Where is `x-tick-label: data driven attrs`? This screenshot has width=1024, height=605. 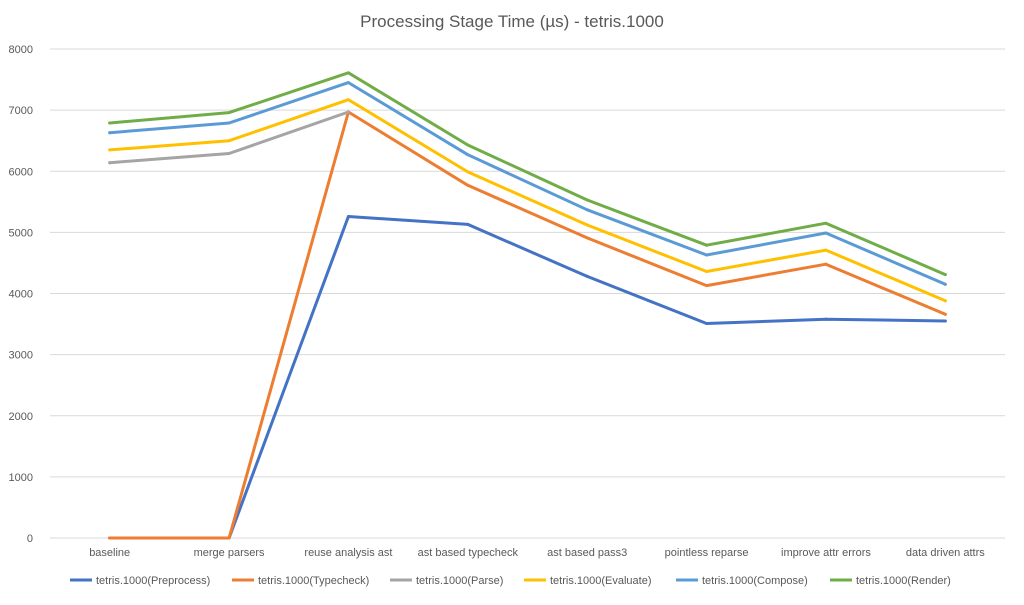 x-tick-label: data driven attrs is located at coordinates (945, 553).